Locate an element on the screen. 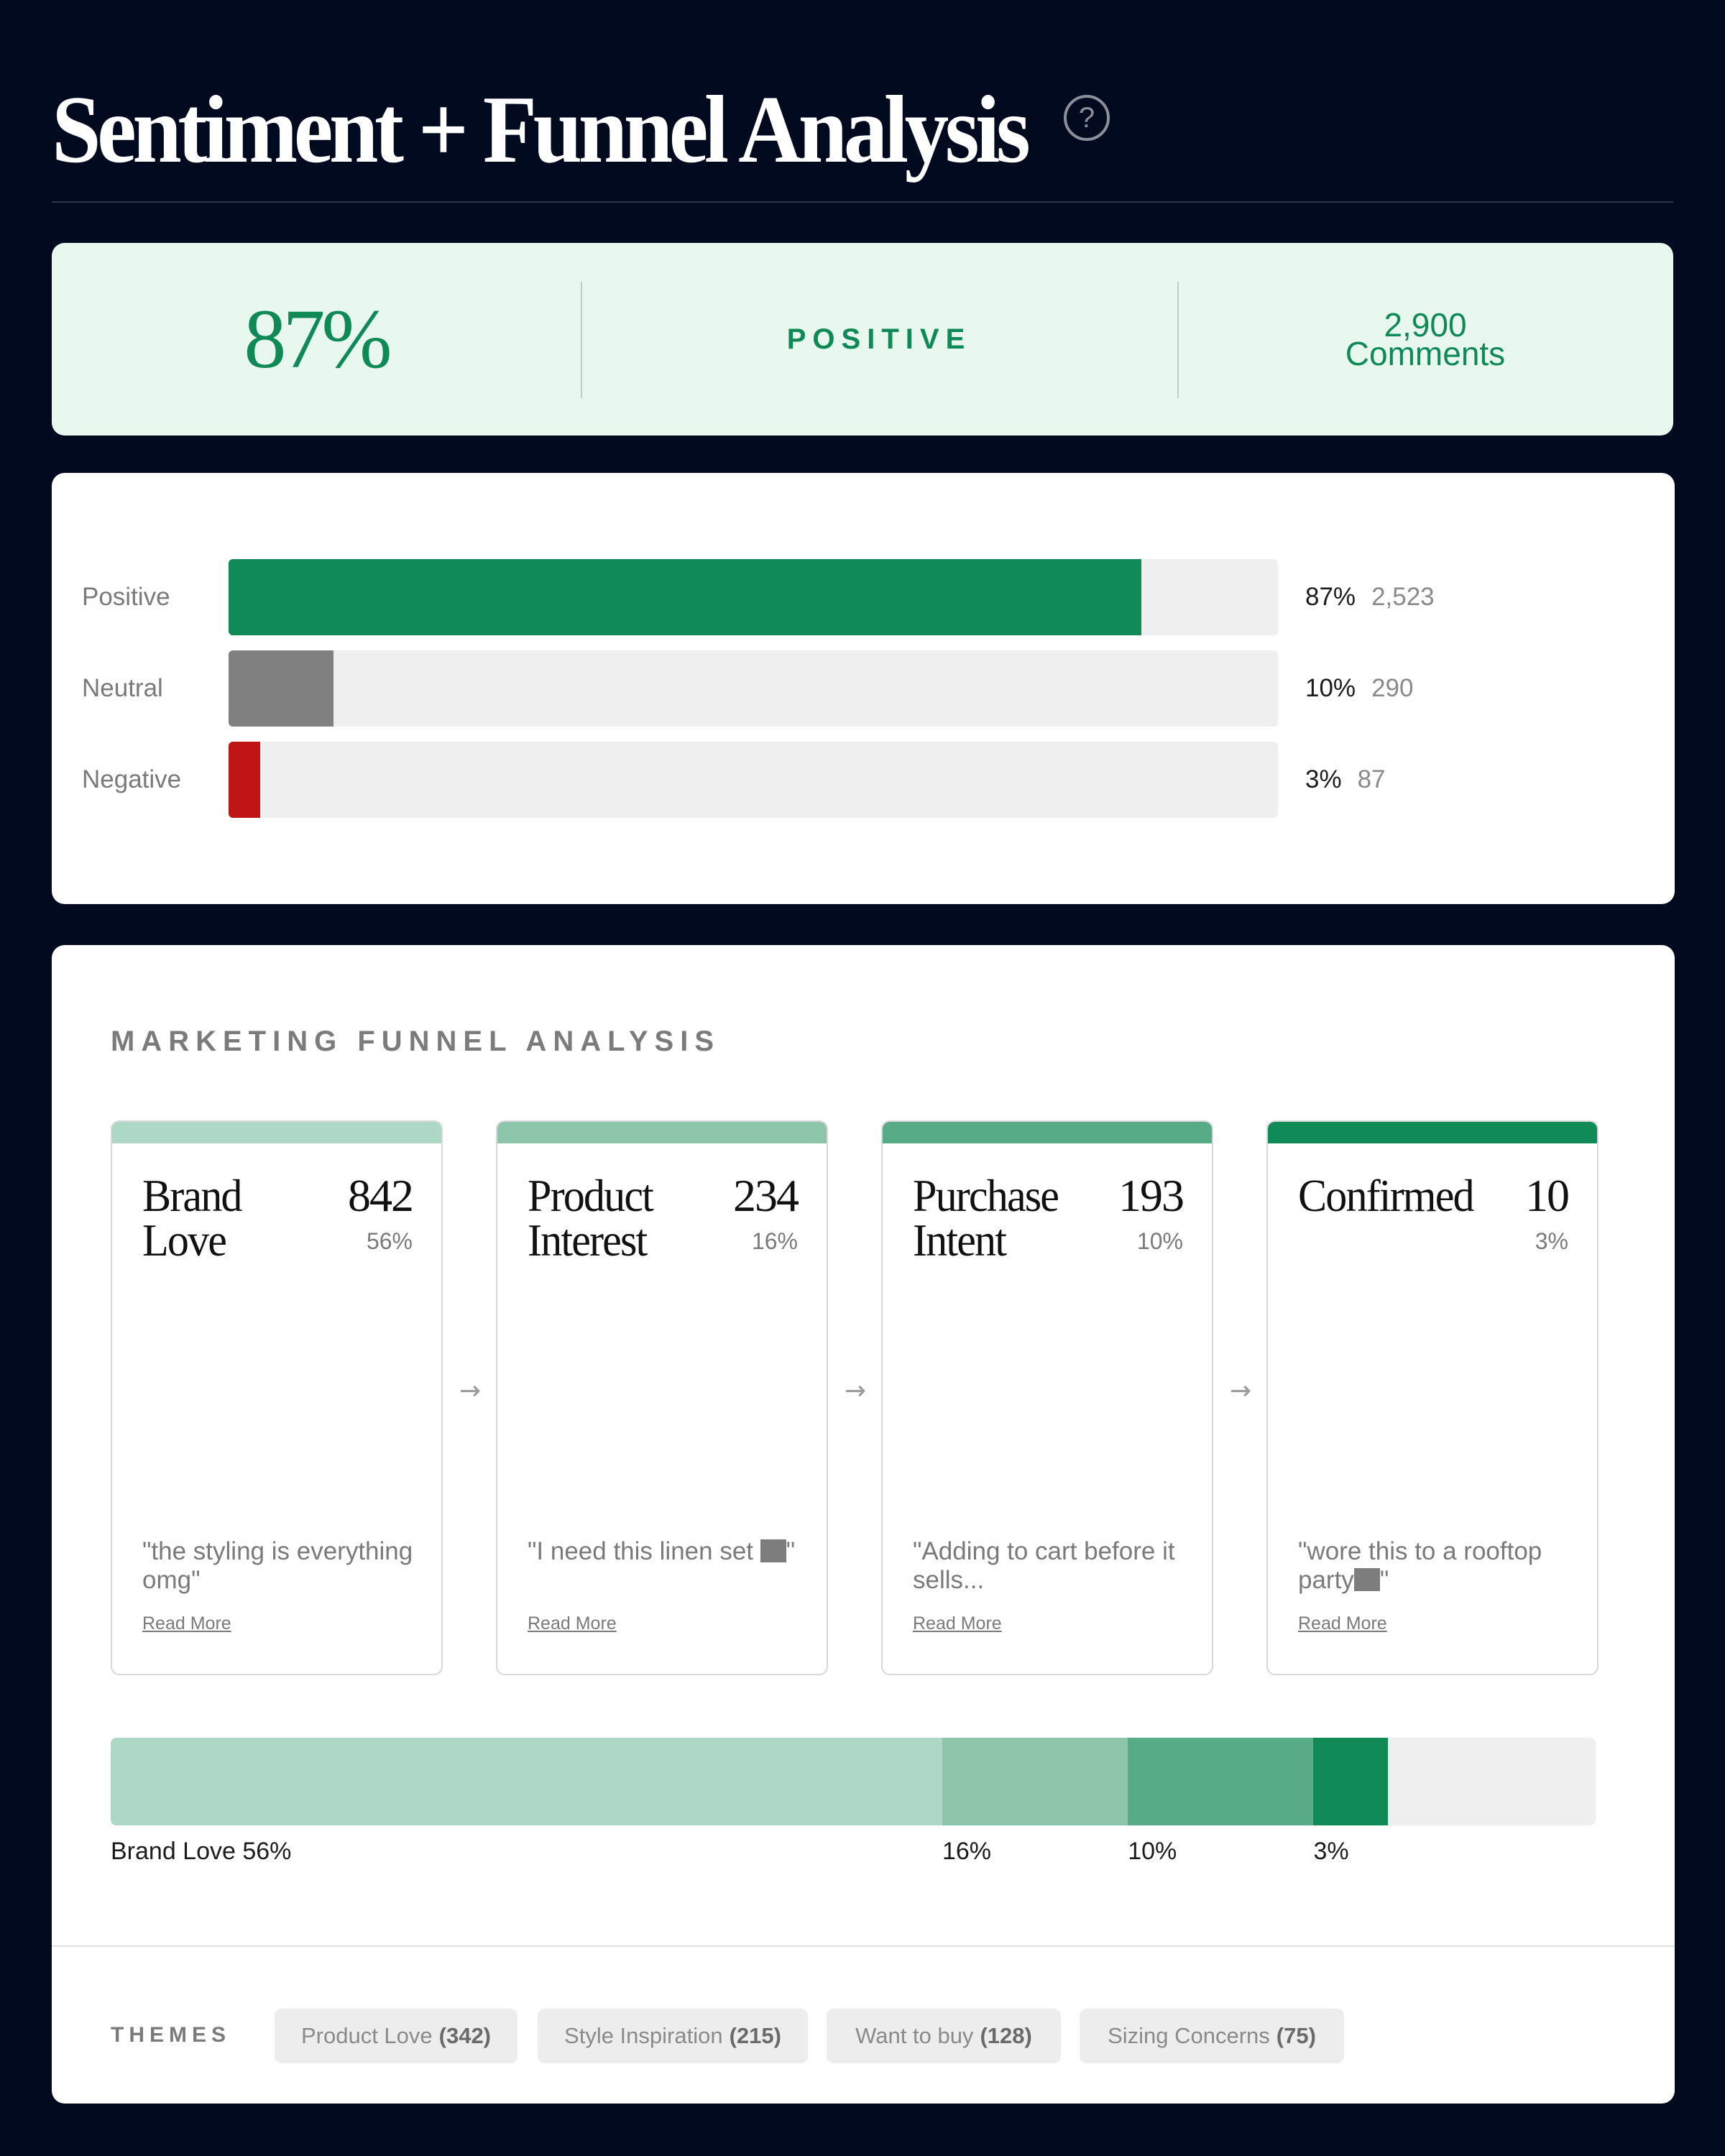 The width and height of the screenshot is (1725, 2156). stage-name: Confirmed is located at coordinates (1386, 1196).